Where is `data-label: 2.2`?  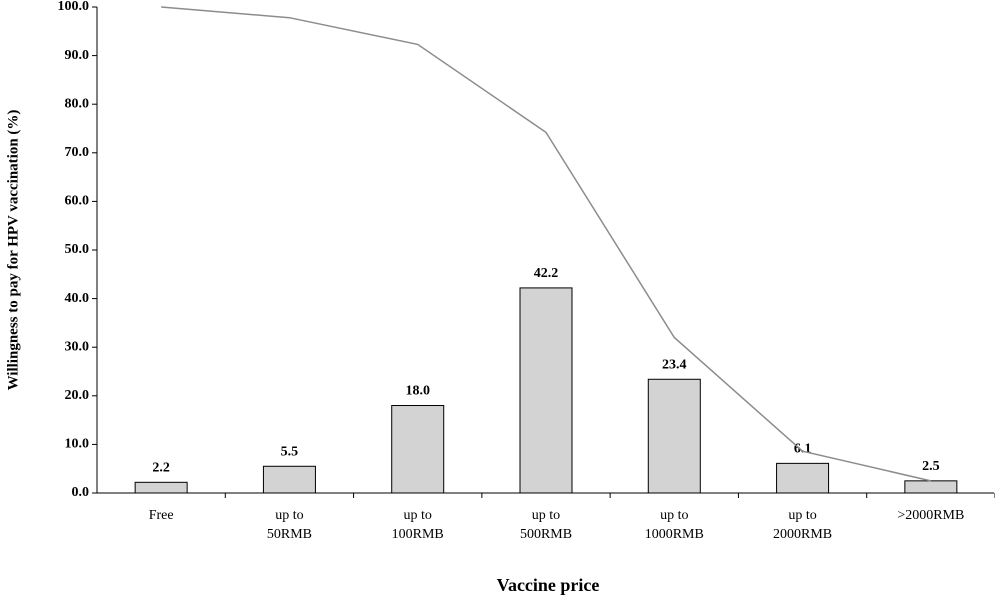 data-label: 2.2 is located at coordinates (161, 468).